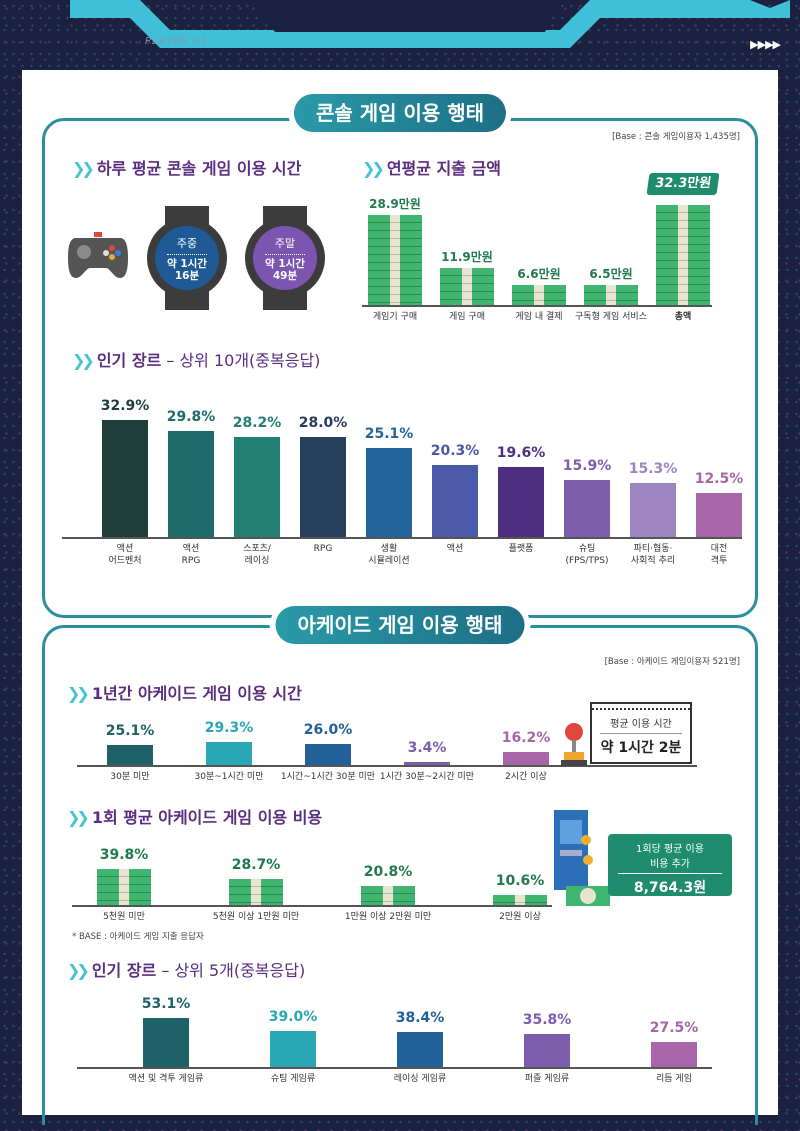 This screenshot has height=1131, width=800. What do you see at coordinates (427, 777) in the screenshot?
I see `category-label: 1시간 30분~2시간 미만` at bounding box center [427, 777].